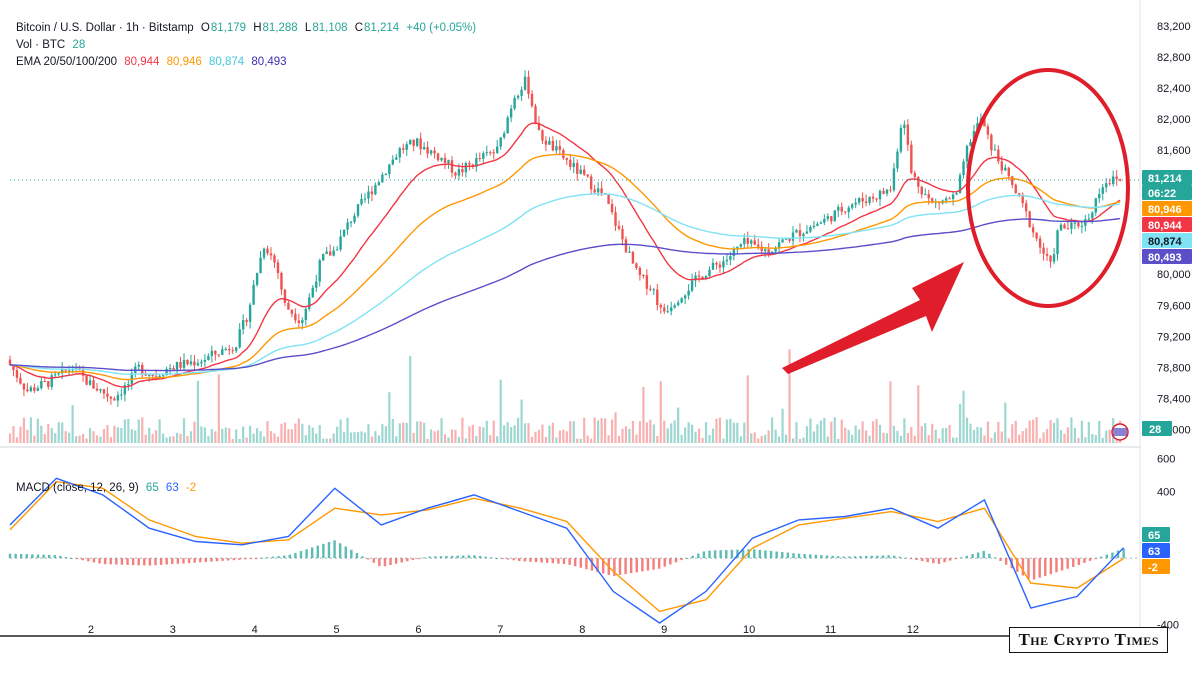 The image size is (1200, 680). I want to click on countdown-badge-label: 06:22, so click(1162, 194).